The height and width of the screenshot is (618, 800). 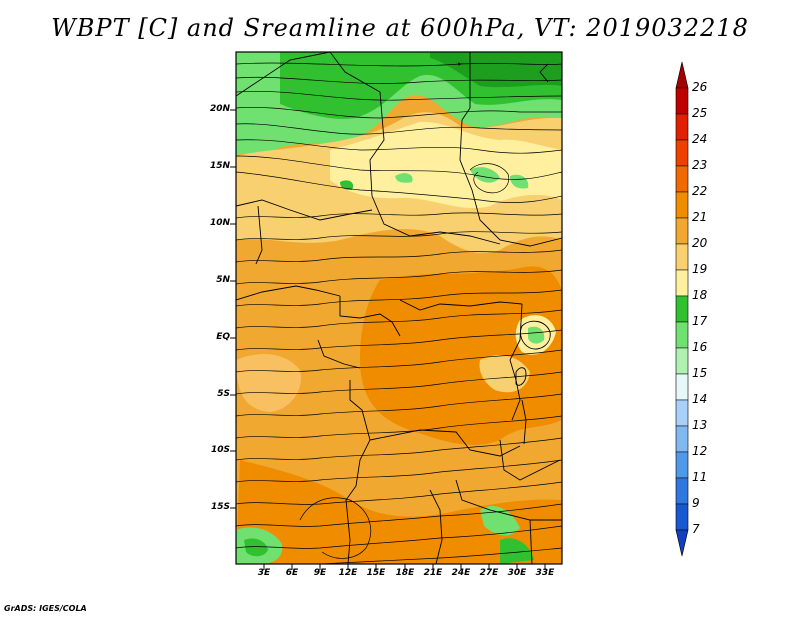 What do you see at coordinates (219, 166) in the screenshot?
I see `latitude-label-15n: 15N` at bounding box center [219, 166].